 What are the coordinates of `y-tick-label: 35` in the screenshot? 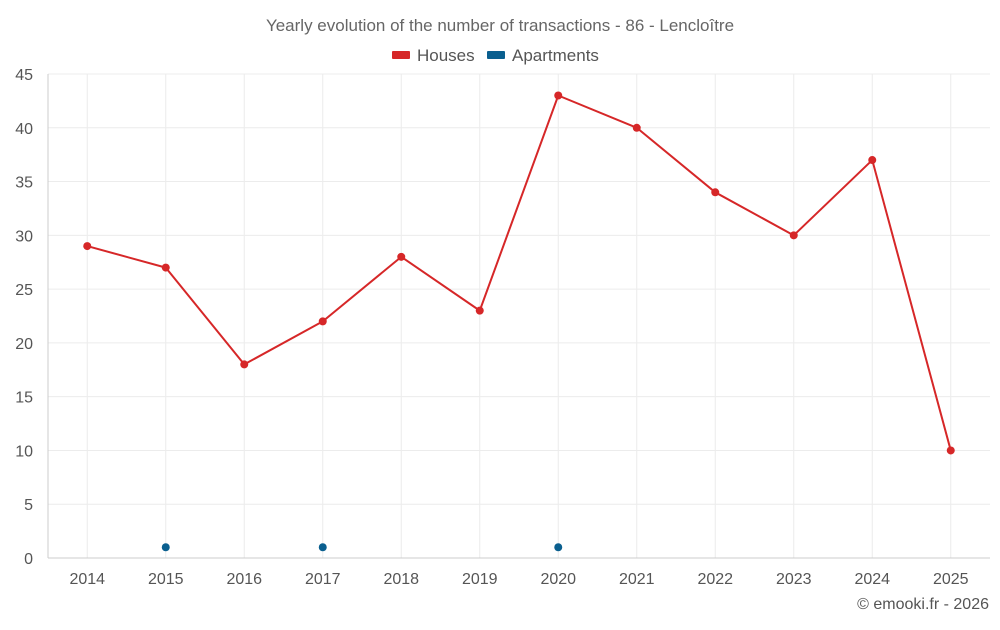 It's located at (24, 183).